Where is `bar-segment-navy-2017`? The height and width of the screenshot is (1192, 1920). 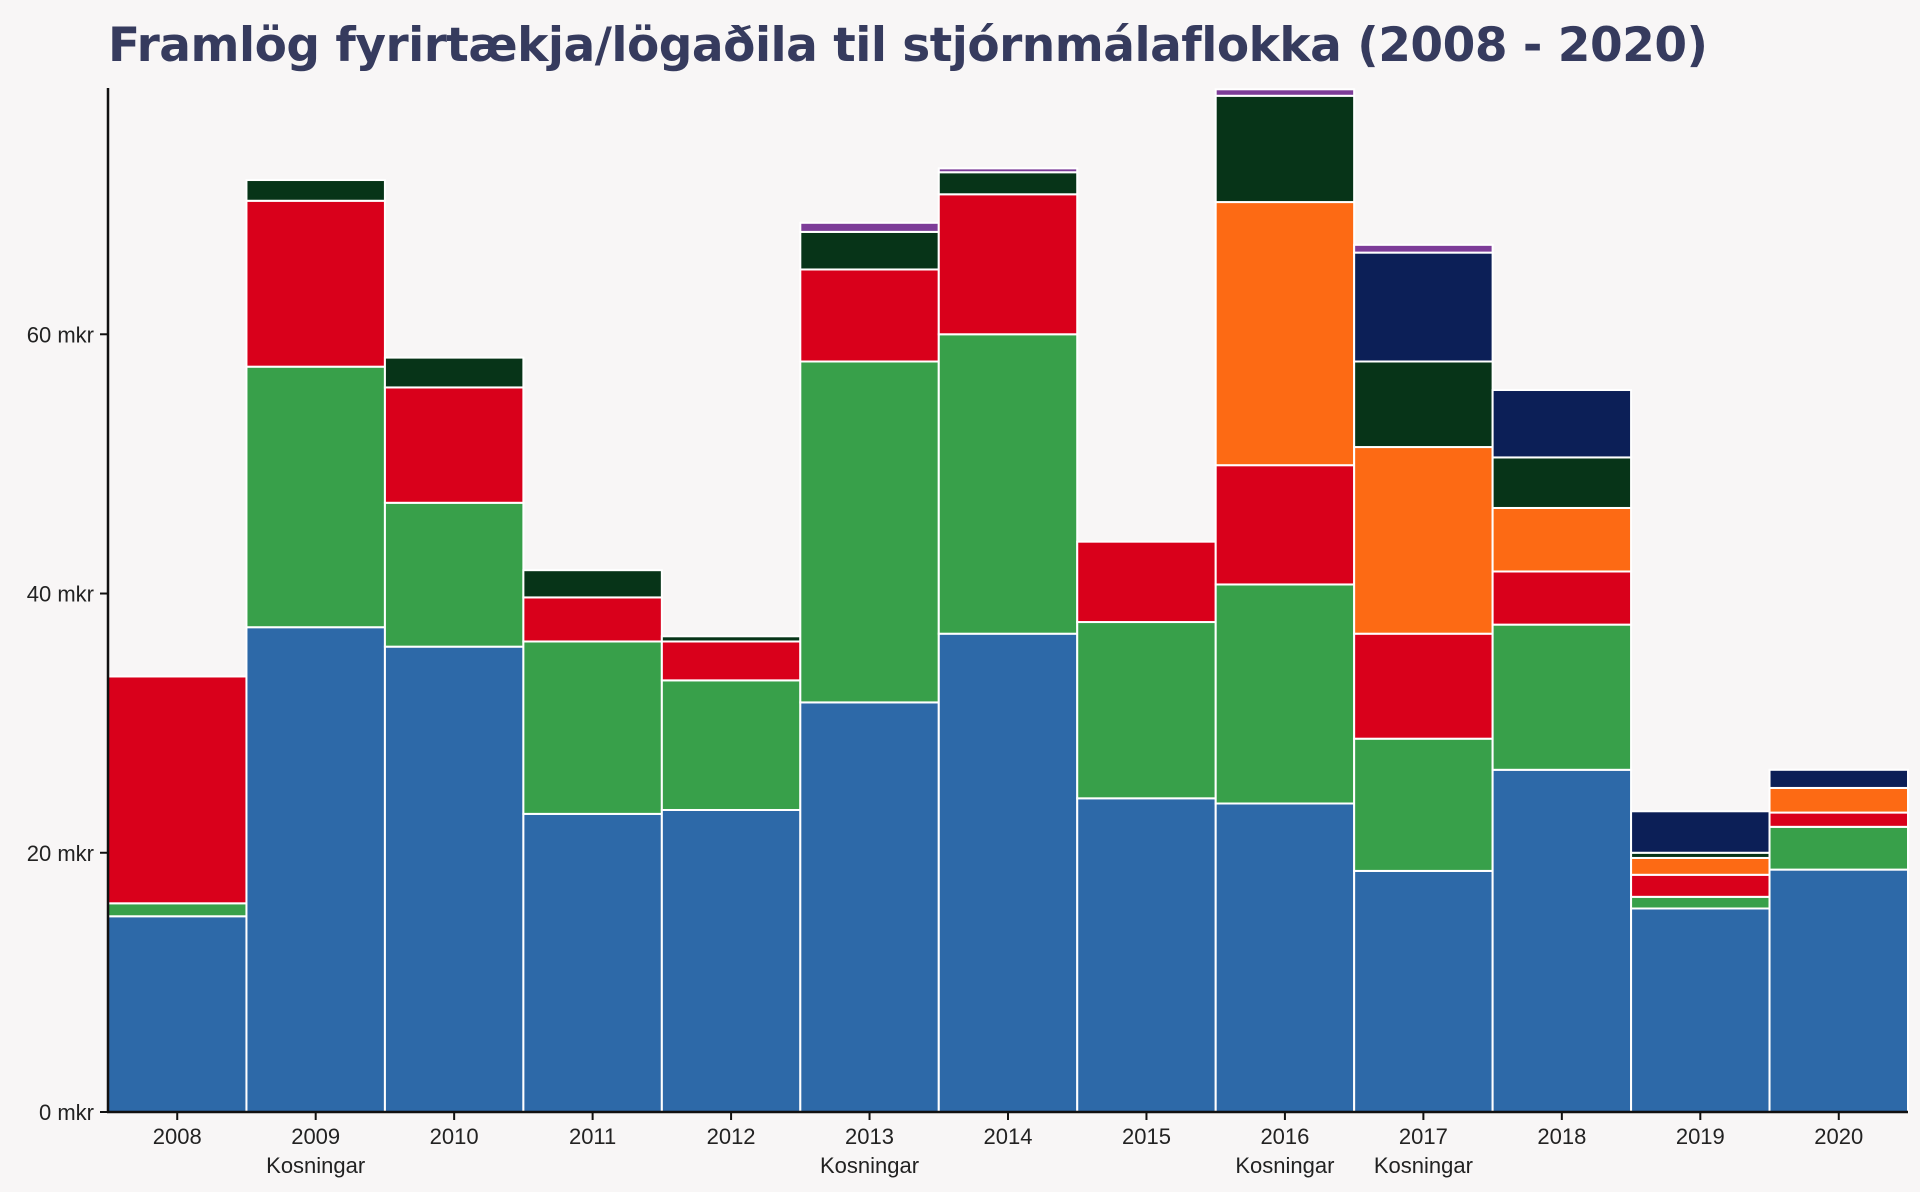 bar-segment-navy-2017 is located at coordinates (1423, 307).